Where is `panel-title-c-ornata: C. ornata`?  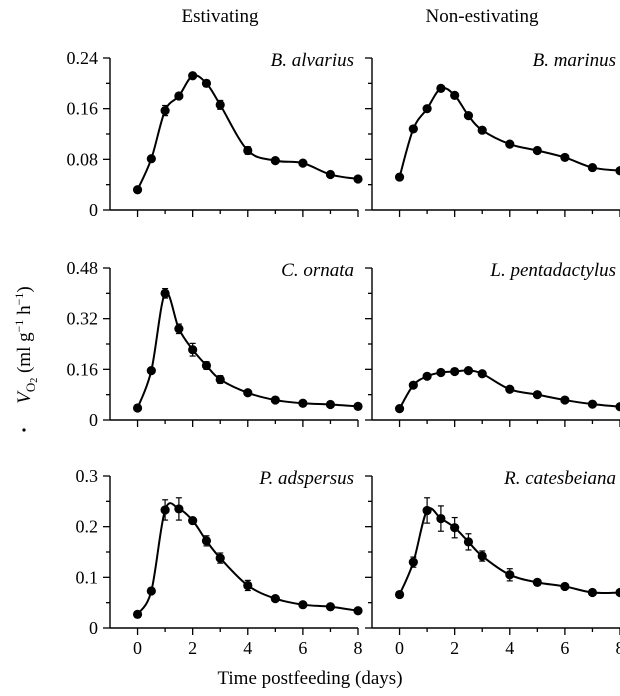
panel-title-c-ornata: C. ornata is located at coordinates (317, 270).